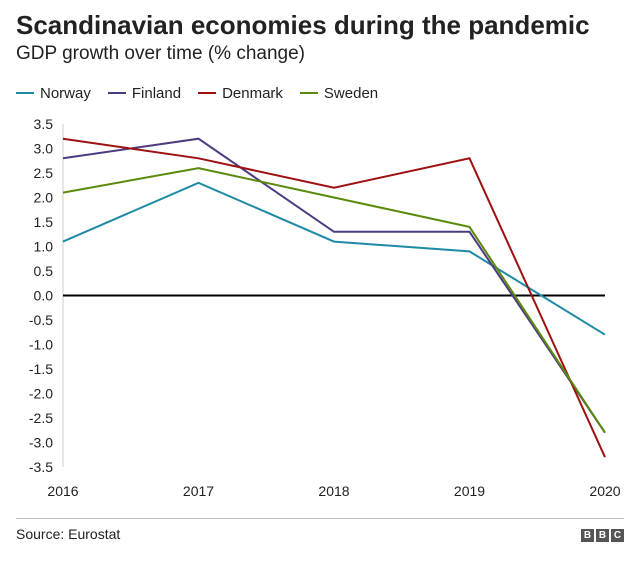 The image size is (640, 564). I want to click on bbc-logo: B B C, so click(601, 535).